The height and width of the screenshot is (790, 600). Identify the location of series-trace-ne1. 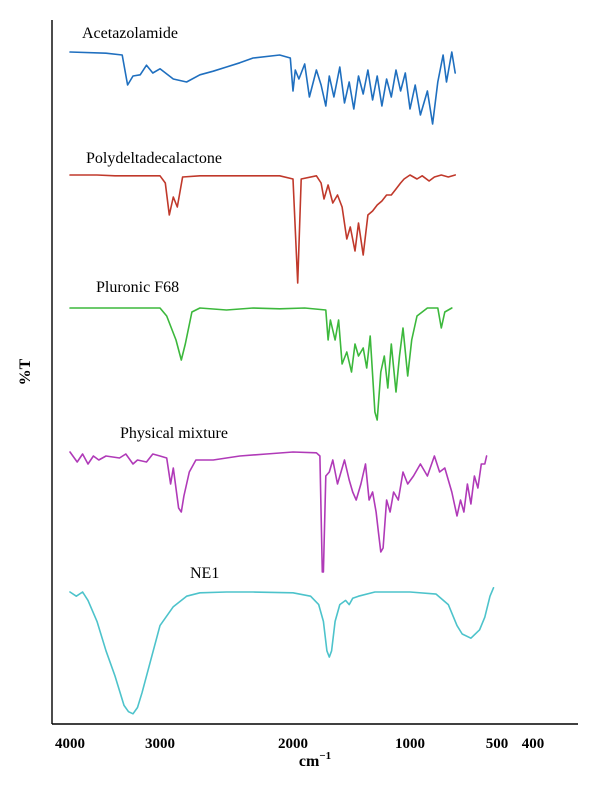
(282, 651).